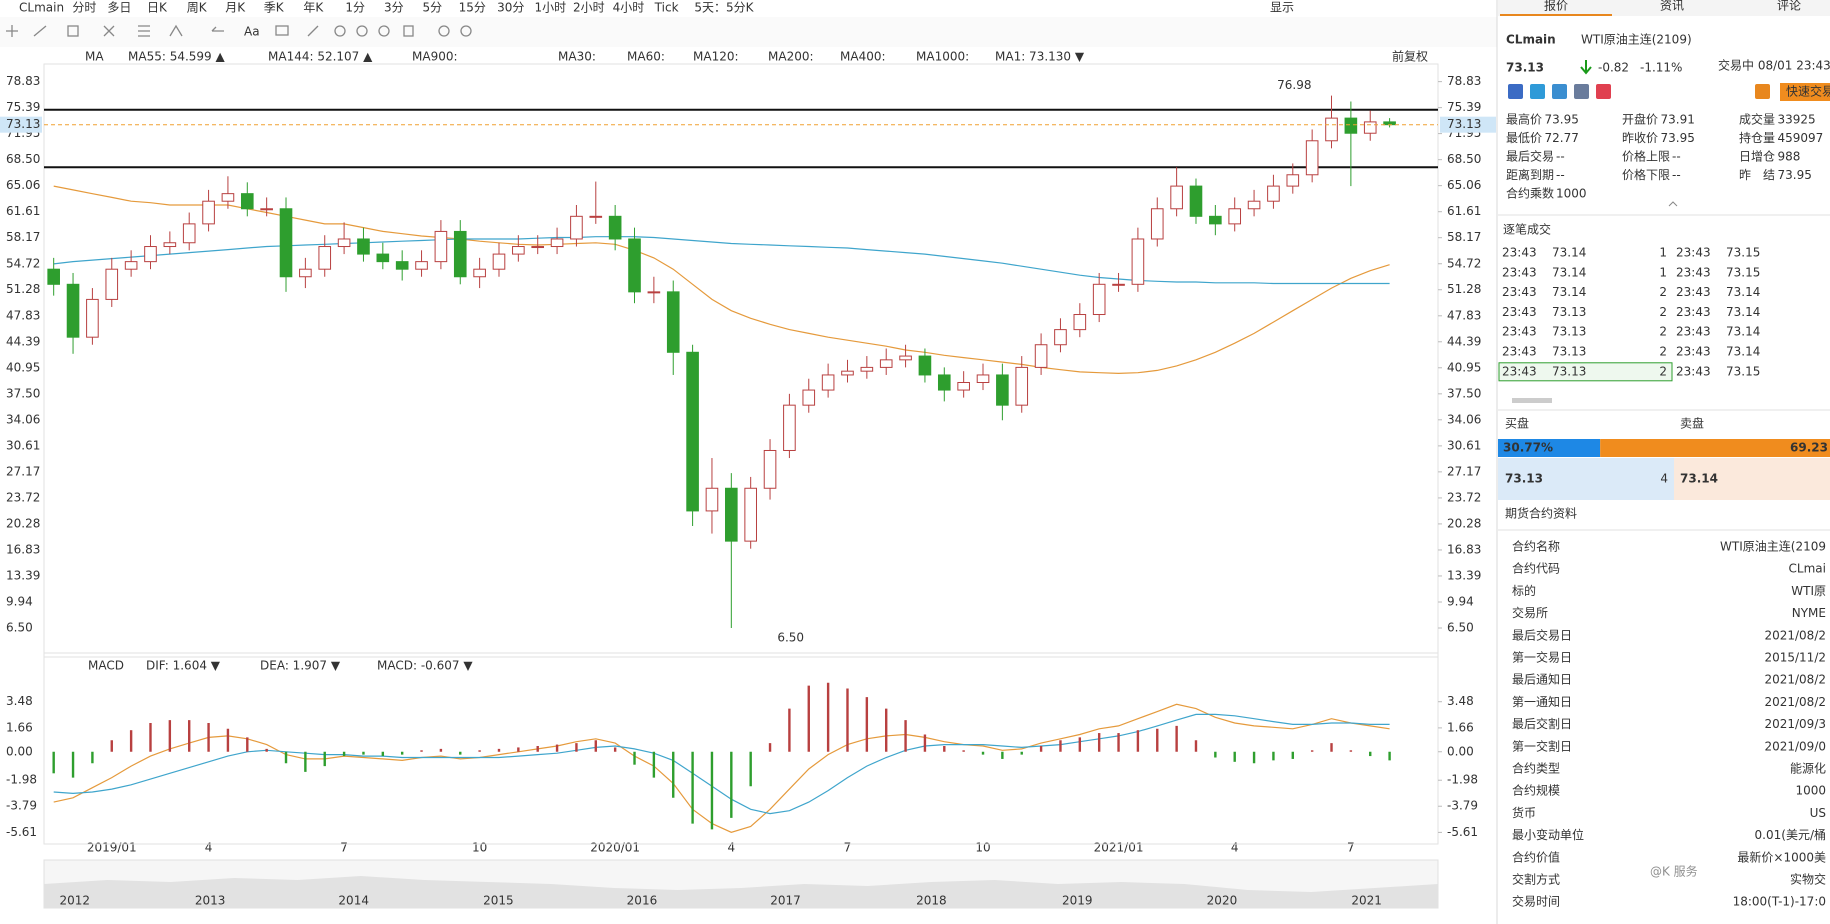 The height and width of the screenshot is (924, 1830). Describe the element at coordinates (790, 638) in the screenshot. I see `low-annotation: 6.50` at that location.